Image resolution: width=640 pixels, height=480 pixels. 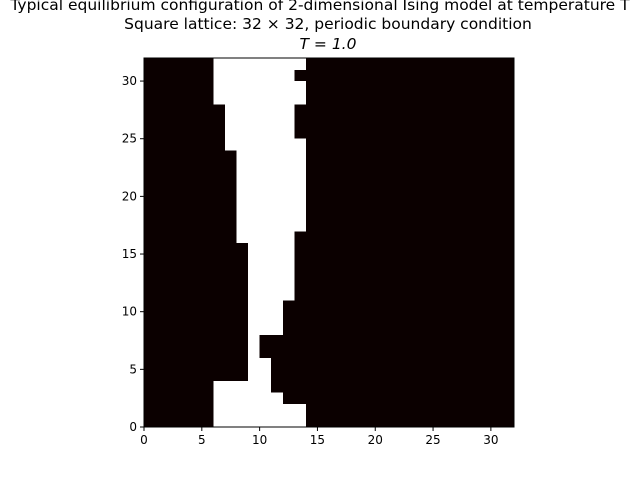 What do you see at coordinates (202, 440) in the screenshot?
I see `x-tick-label: 5` at bounding box center [202, 440].